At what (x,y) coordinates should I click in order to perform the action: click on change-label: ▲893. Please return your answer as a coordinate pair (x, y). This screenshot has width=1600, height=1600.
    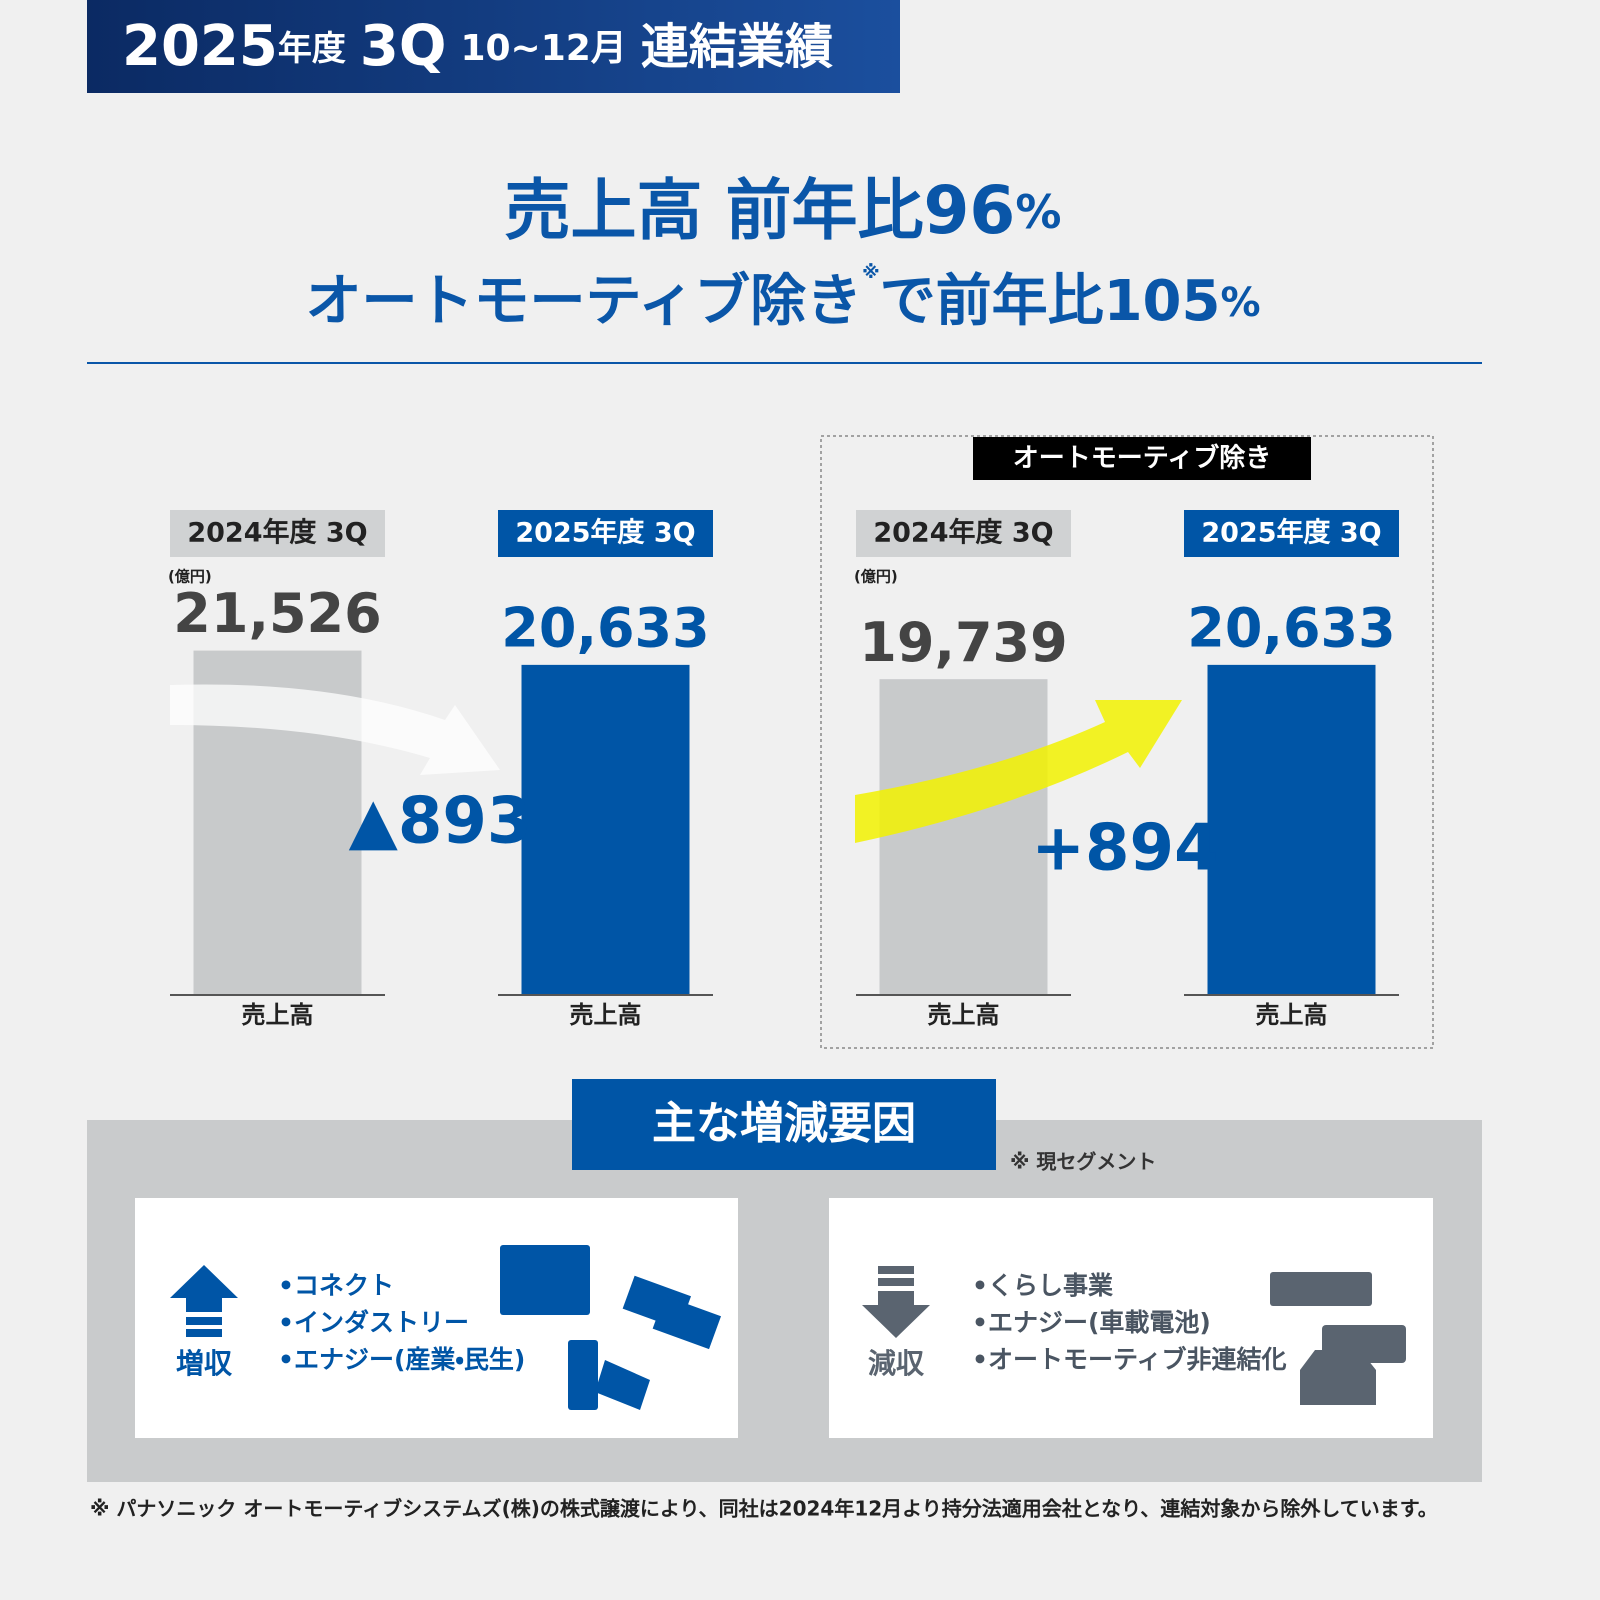
    Looking at the image, I should click on (440, 822).